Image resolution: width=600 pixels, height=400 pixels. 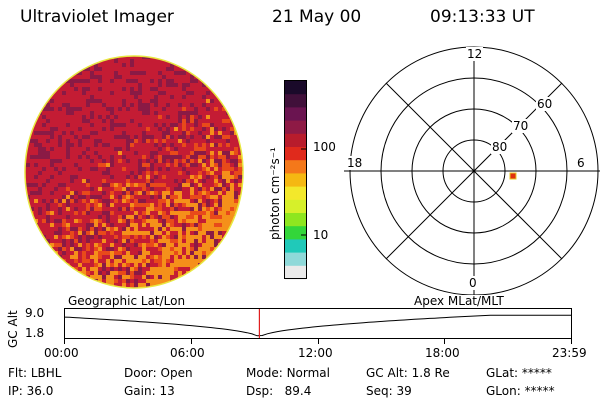 What do you see at coordinates (321, 235) in the screenshot?
I see `colorbar-tick-10: 10` at bounding box center [321, 235].